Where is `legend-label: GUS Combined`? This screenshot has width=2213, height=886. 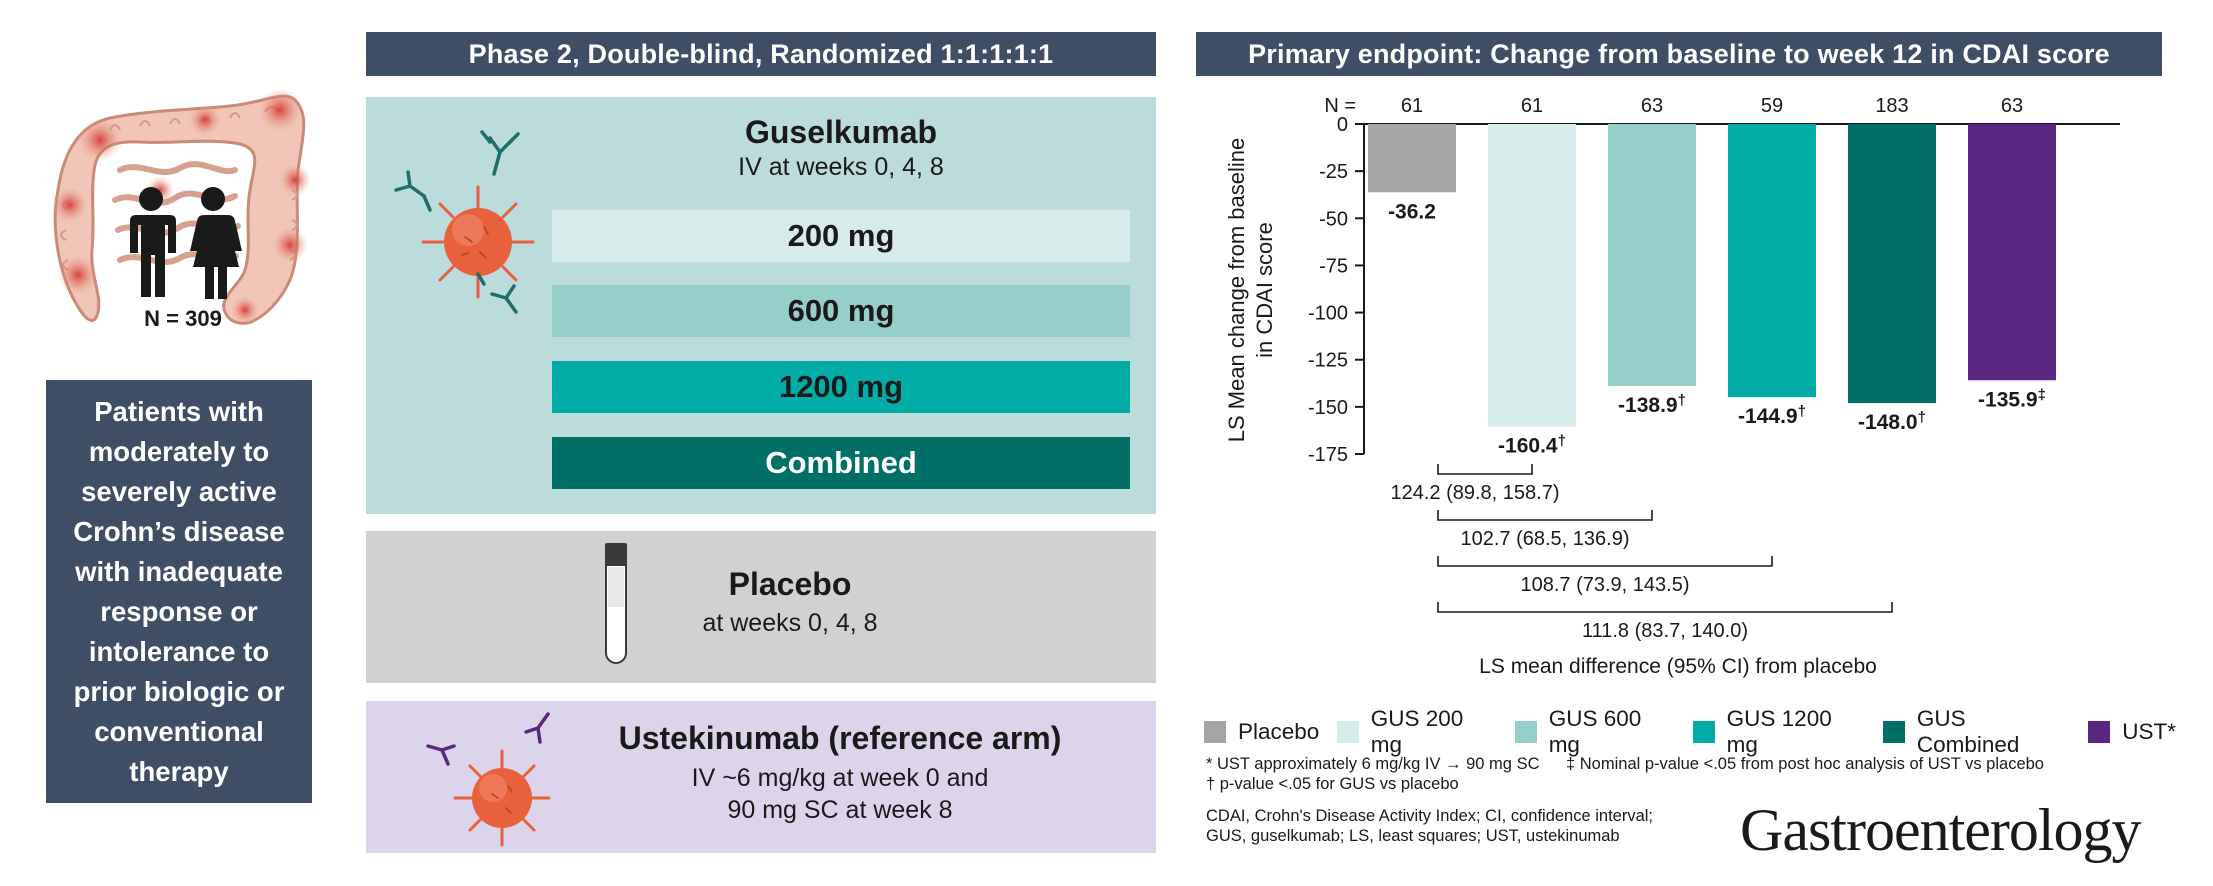
legend-label: GUS Combined is located at coordinates (1968, 731).